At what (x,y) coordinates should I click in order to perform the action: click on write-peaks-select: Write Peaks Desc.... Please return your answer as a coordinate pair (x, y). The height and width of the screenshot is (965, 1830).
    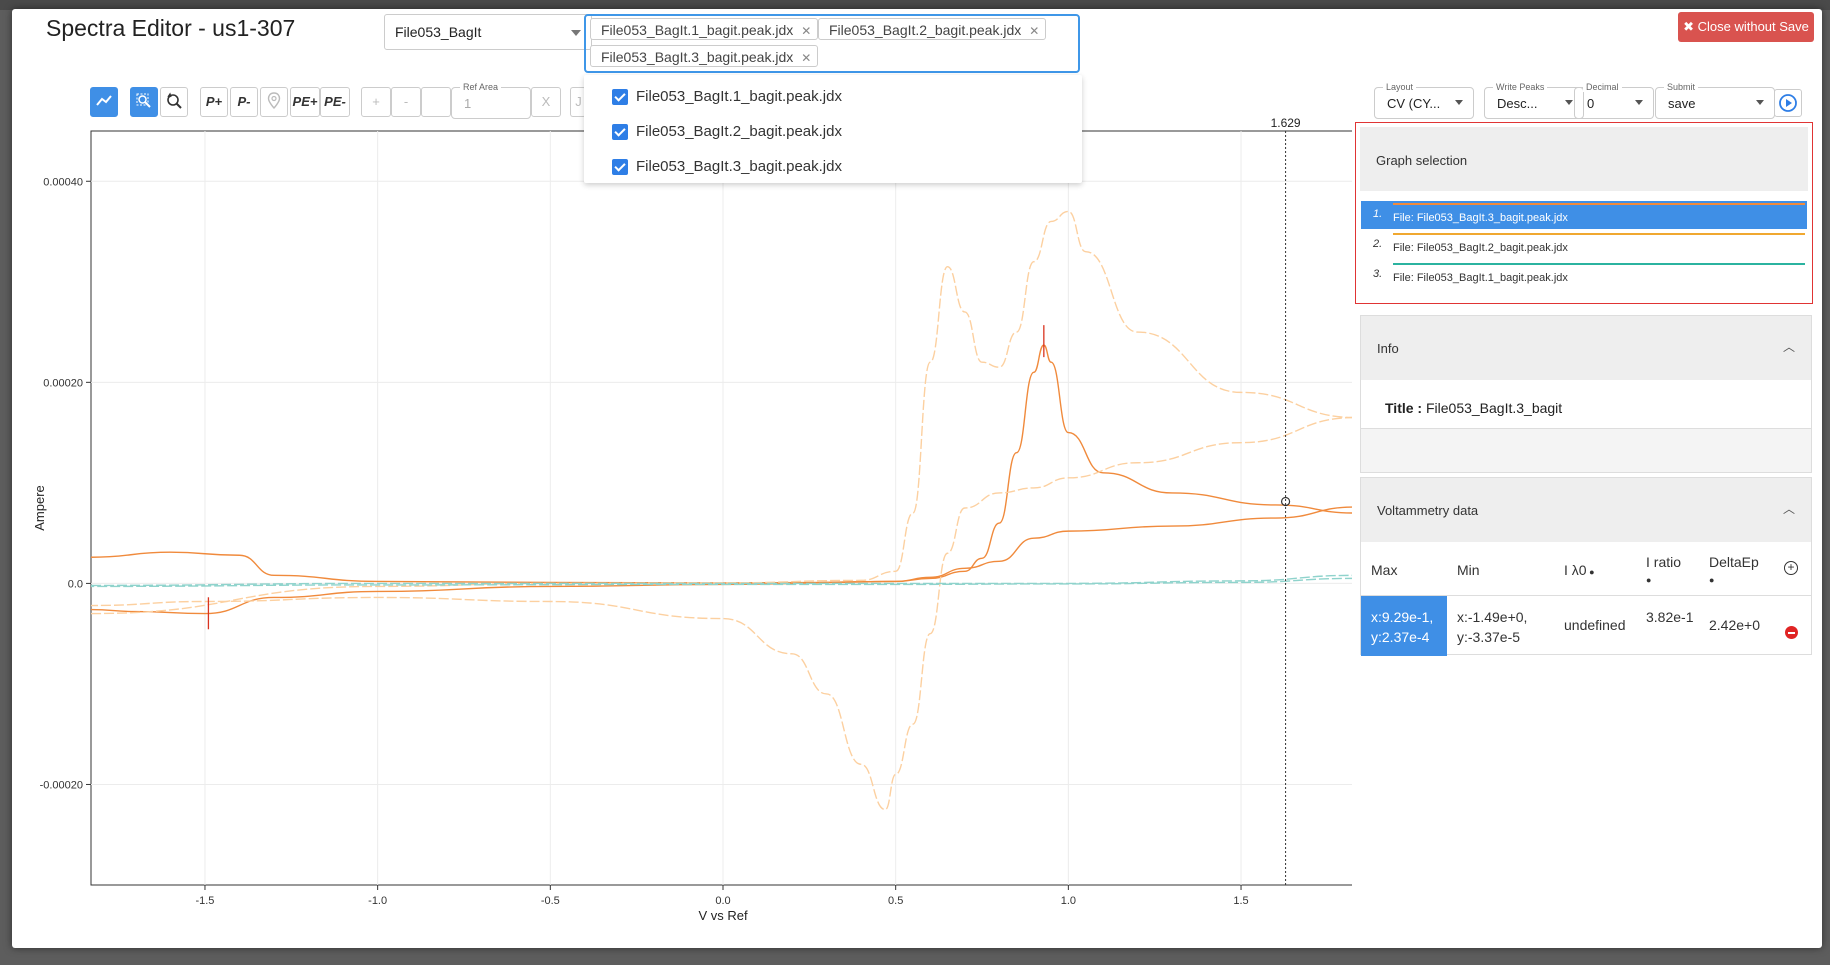
    Looking at the image, I should click on (1534, 100).